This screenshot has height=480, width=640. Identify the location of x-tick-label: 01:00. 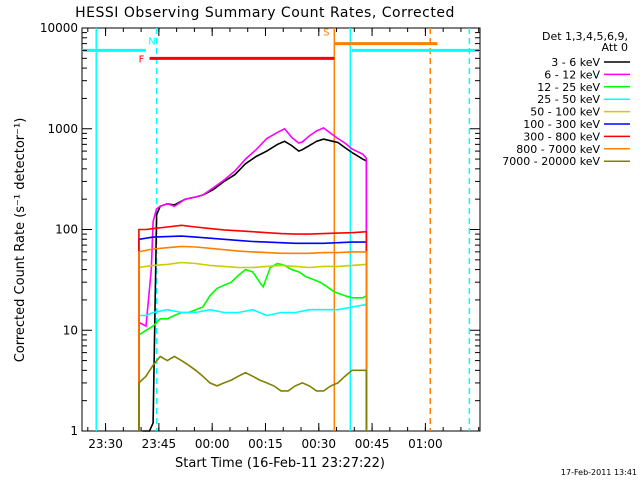
(425, 444).